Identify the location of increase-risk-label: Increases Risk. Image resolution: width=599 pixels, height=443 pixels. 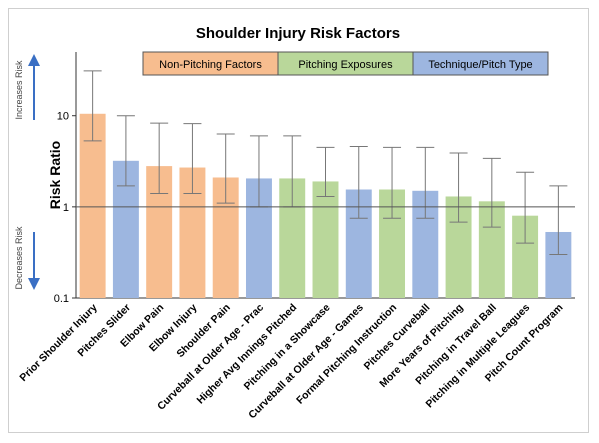
(19, 90).